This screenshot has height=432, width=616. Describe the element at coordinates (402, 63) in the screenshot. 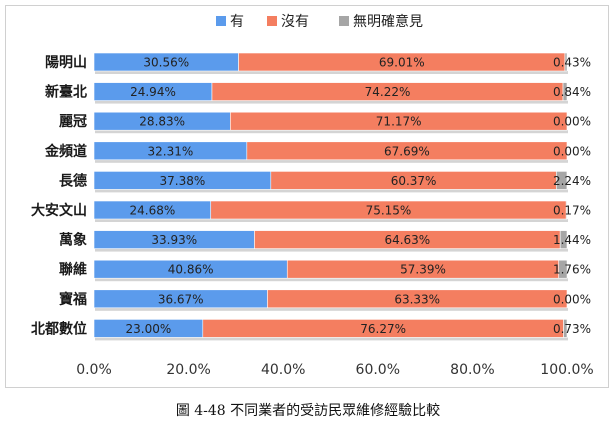

I see `data-label: 69.01%` at that location.